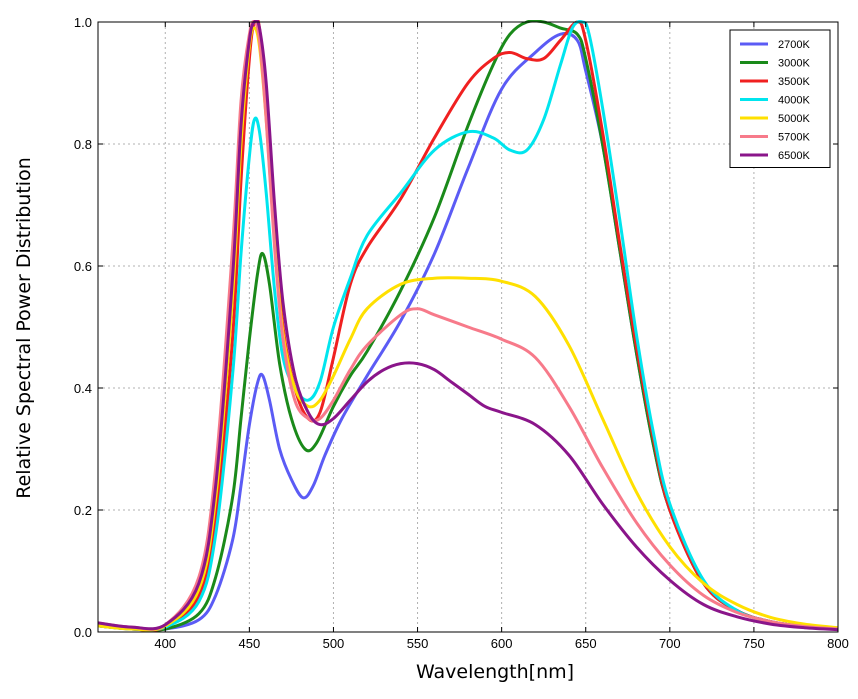 The image size is (858, 699). Describe the element at coordinates (794, 82) in the screenshot. I see `legend-label: 3500K` at that location.